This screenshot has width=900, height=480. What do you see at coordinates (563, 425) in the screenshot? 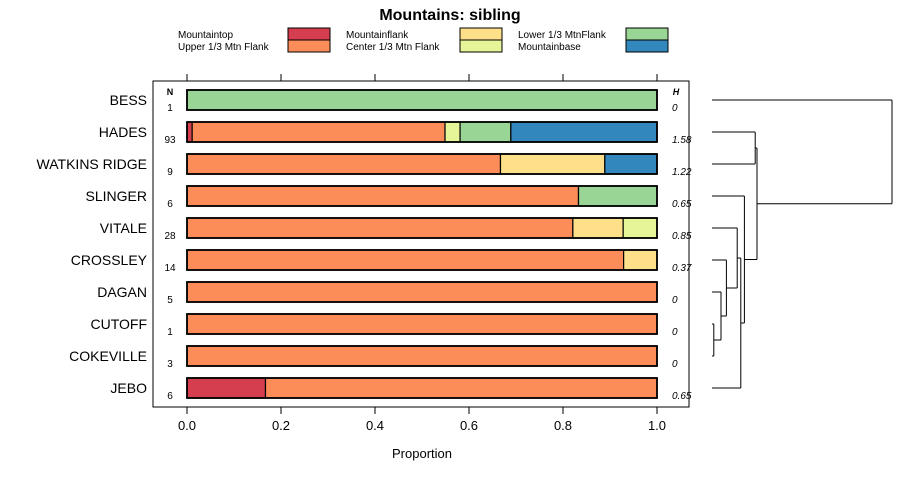
I see `x-tick-label: 0.8` at bounding box center [563, 425].